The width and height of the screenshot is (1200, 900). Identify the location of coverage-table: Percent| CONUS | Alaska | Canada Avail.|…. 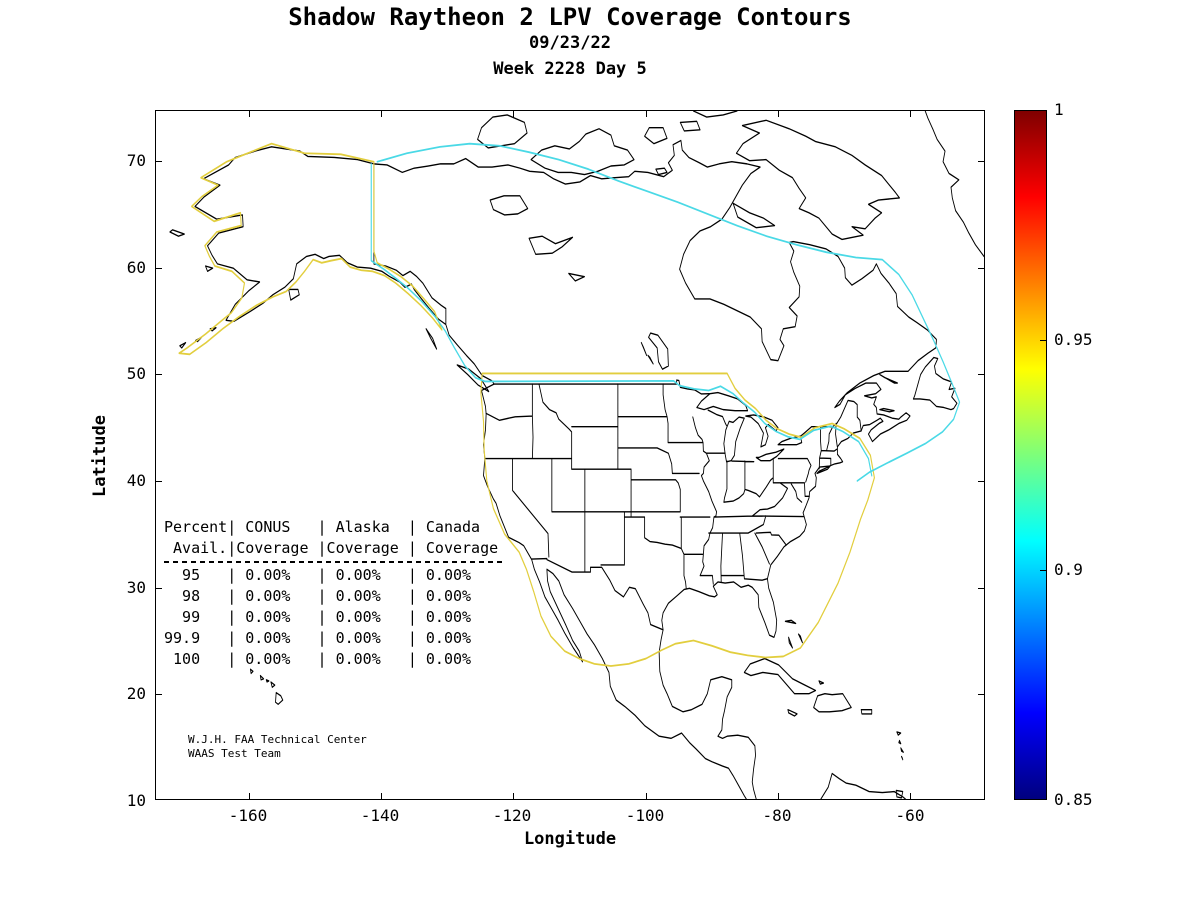
(333, 593).